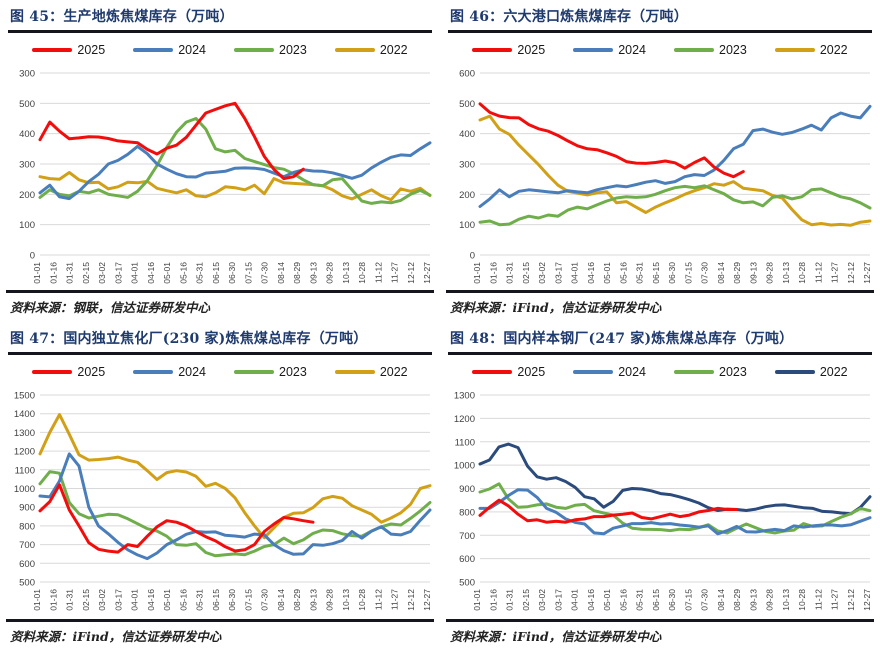 The height and width of the screenshot is (651, 880). I want to click on svg-text: 09-13, so click(313, 273).